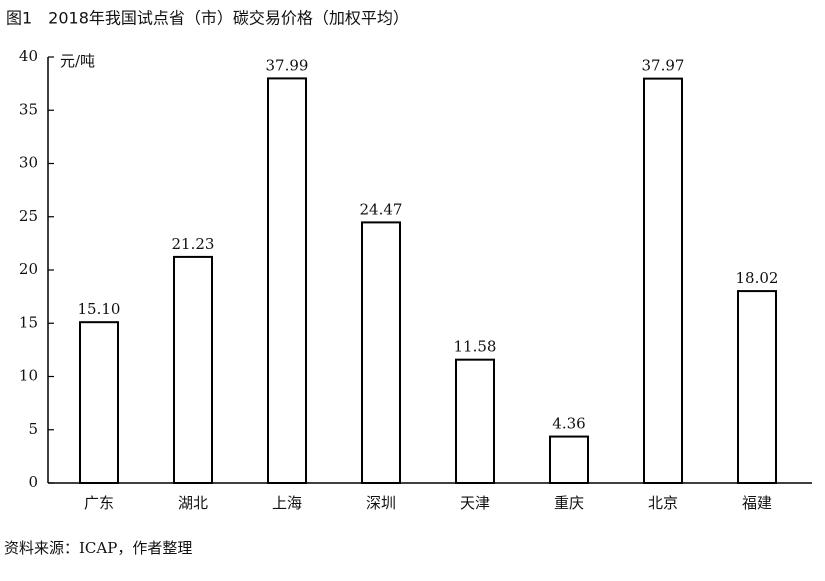 The height and width of the screenshot is (581, 825). I want to click on y-tick-label: 15, so click(28, 322).